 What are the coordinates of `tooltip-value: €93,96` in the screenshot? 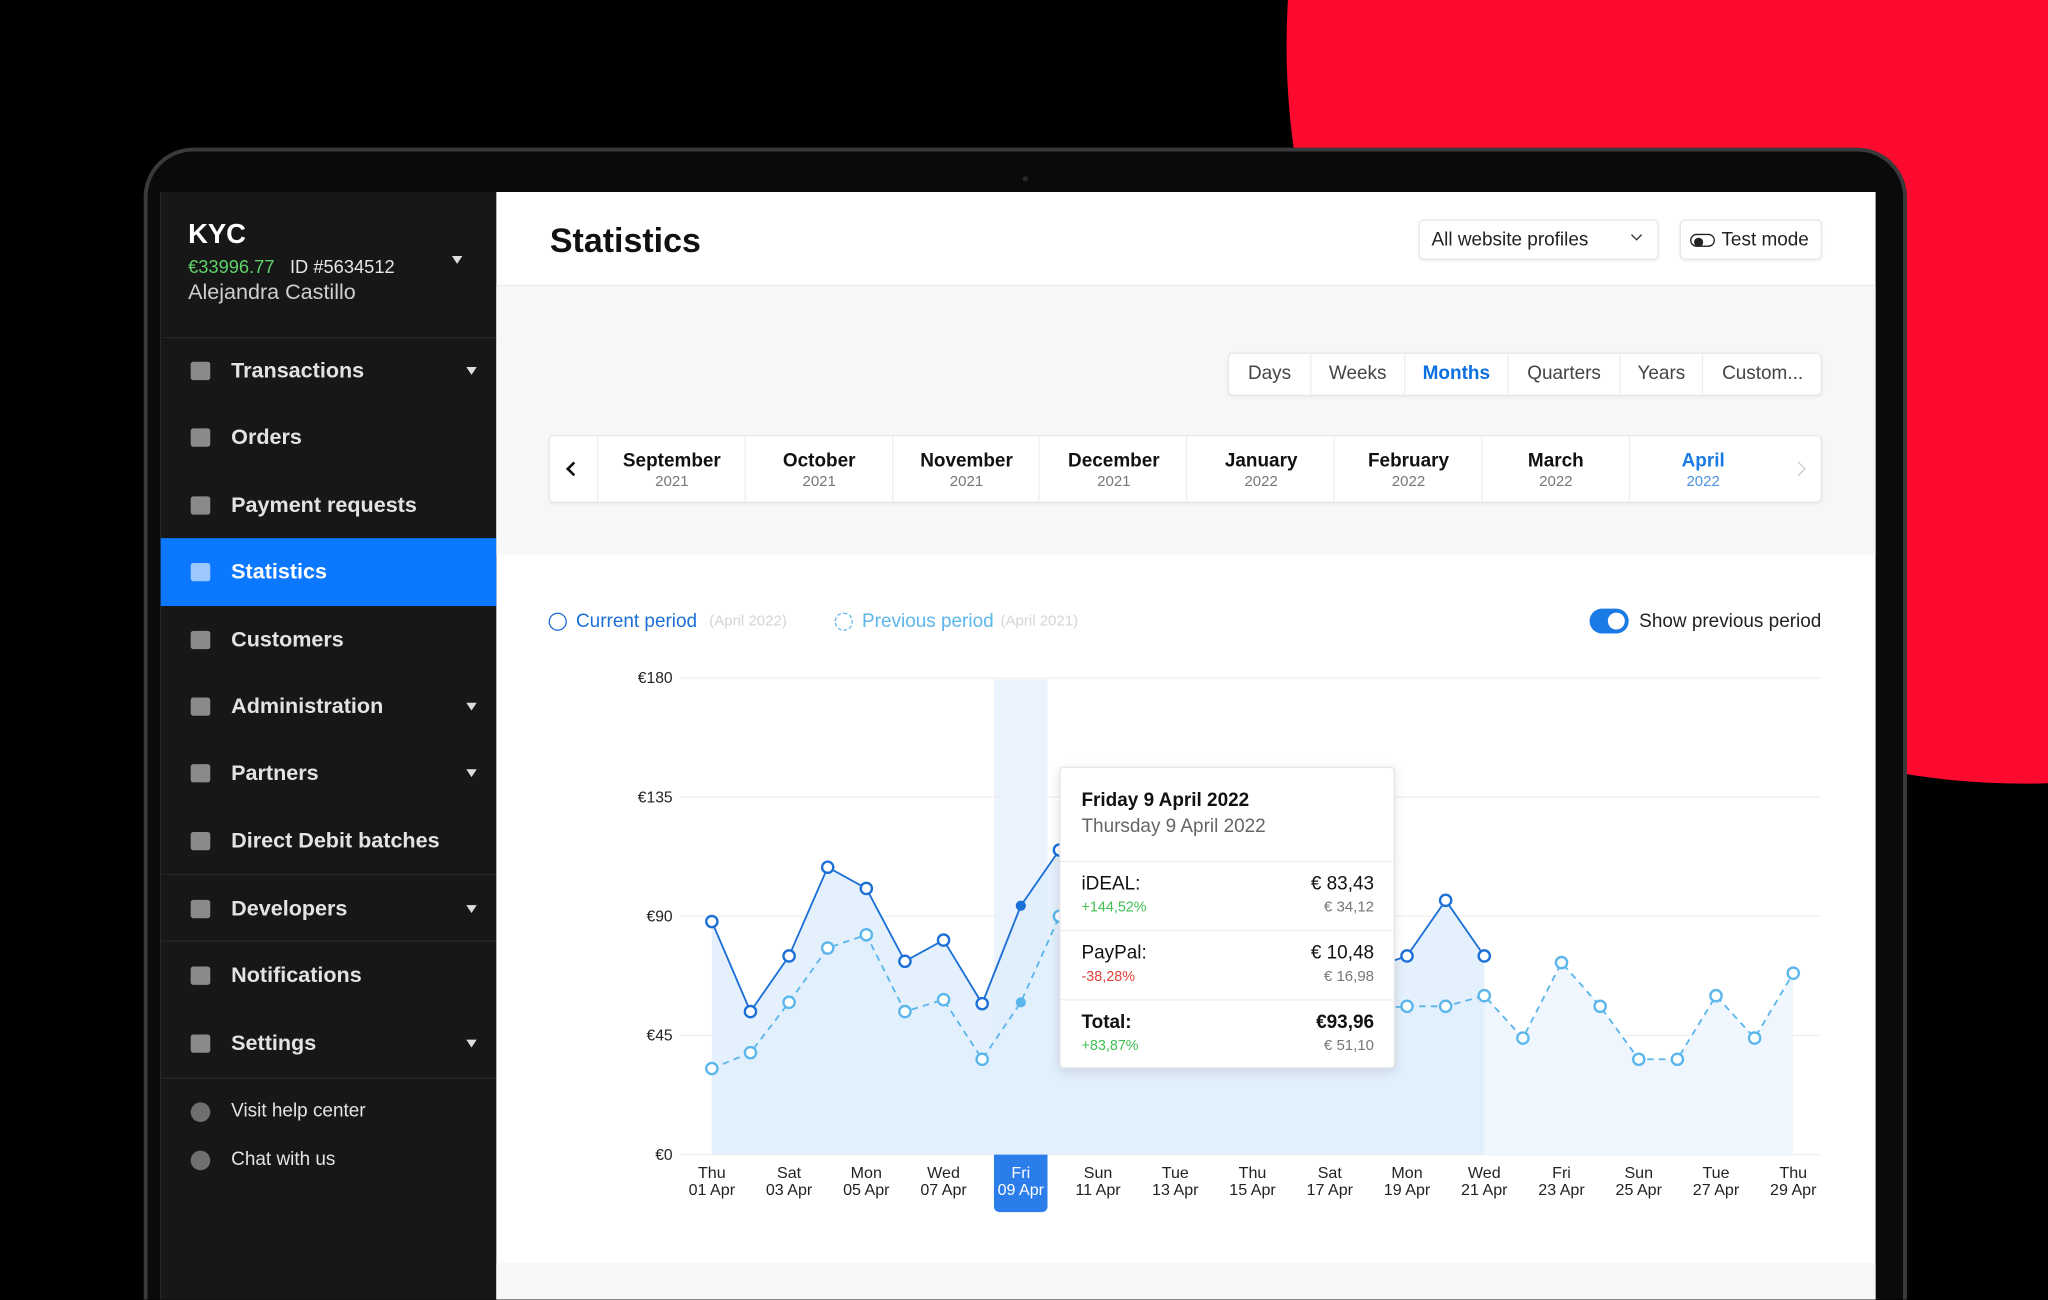 It's located at (1345, 1023).